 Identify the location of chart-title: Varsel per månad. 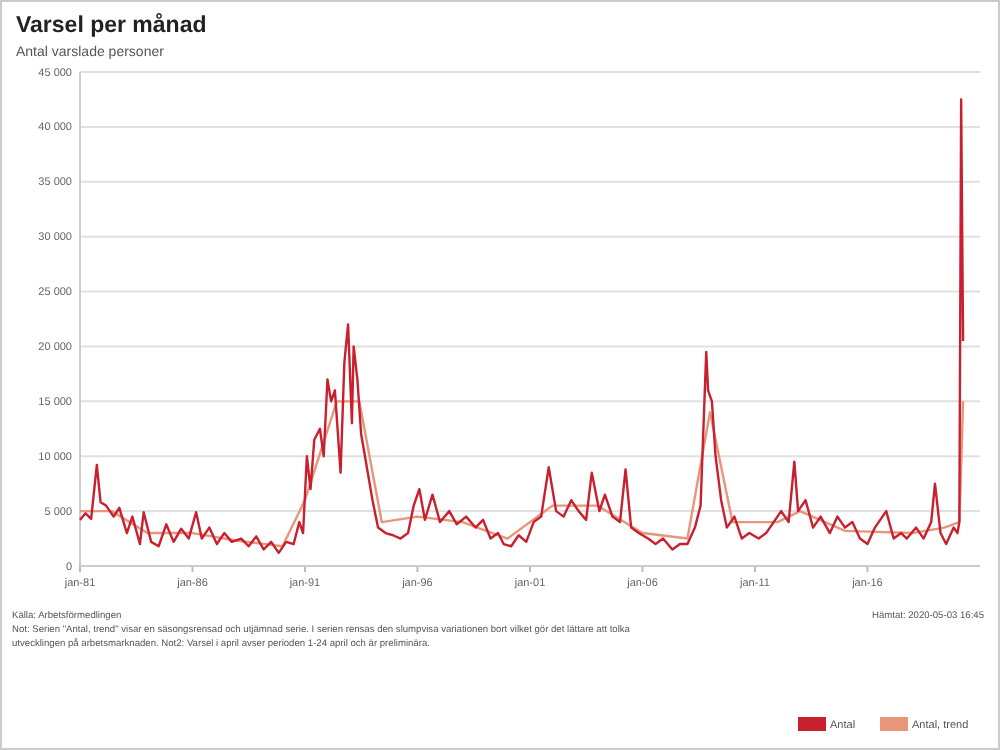
(111, 25).